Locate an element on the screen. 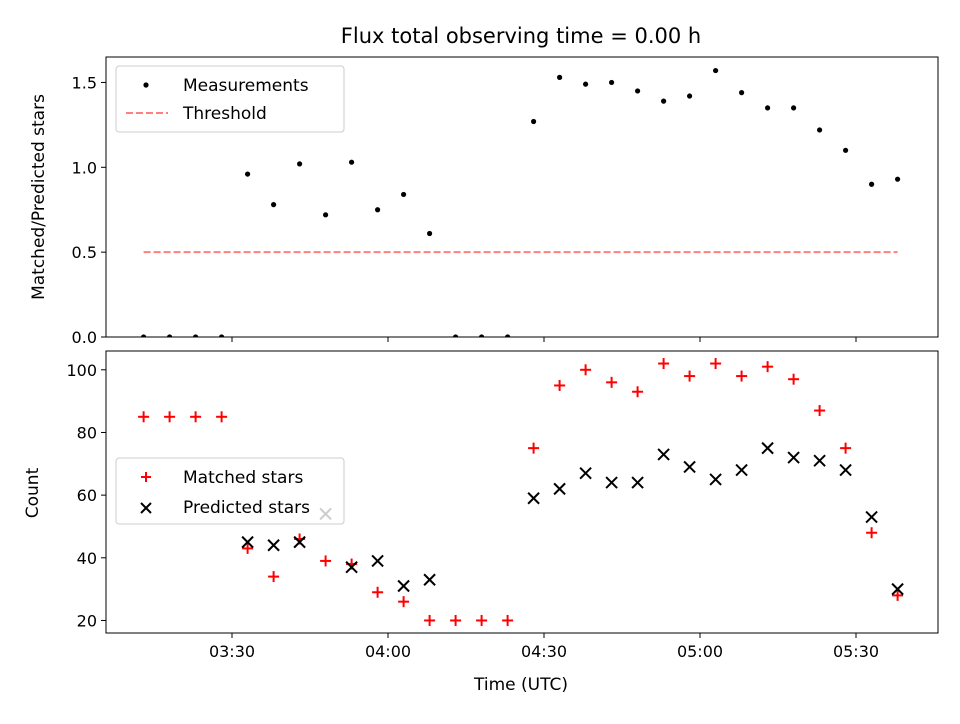 The image size is (960, 724). legend-measurements-marker is located at coordinates (146, 85).